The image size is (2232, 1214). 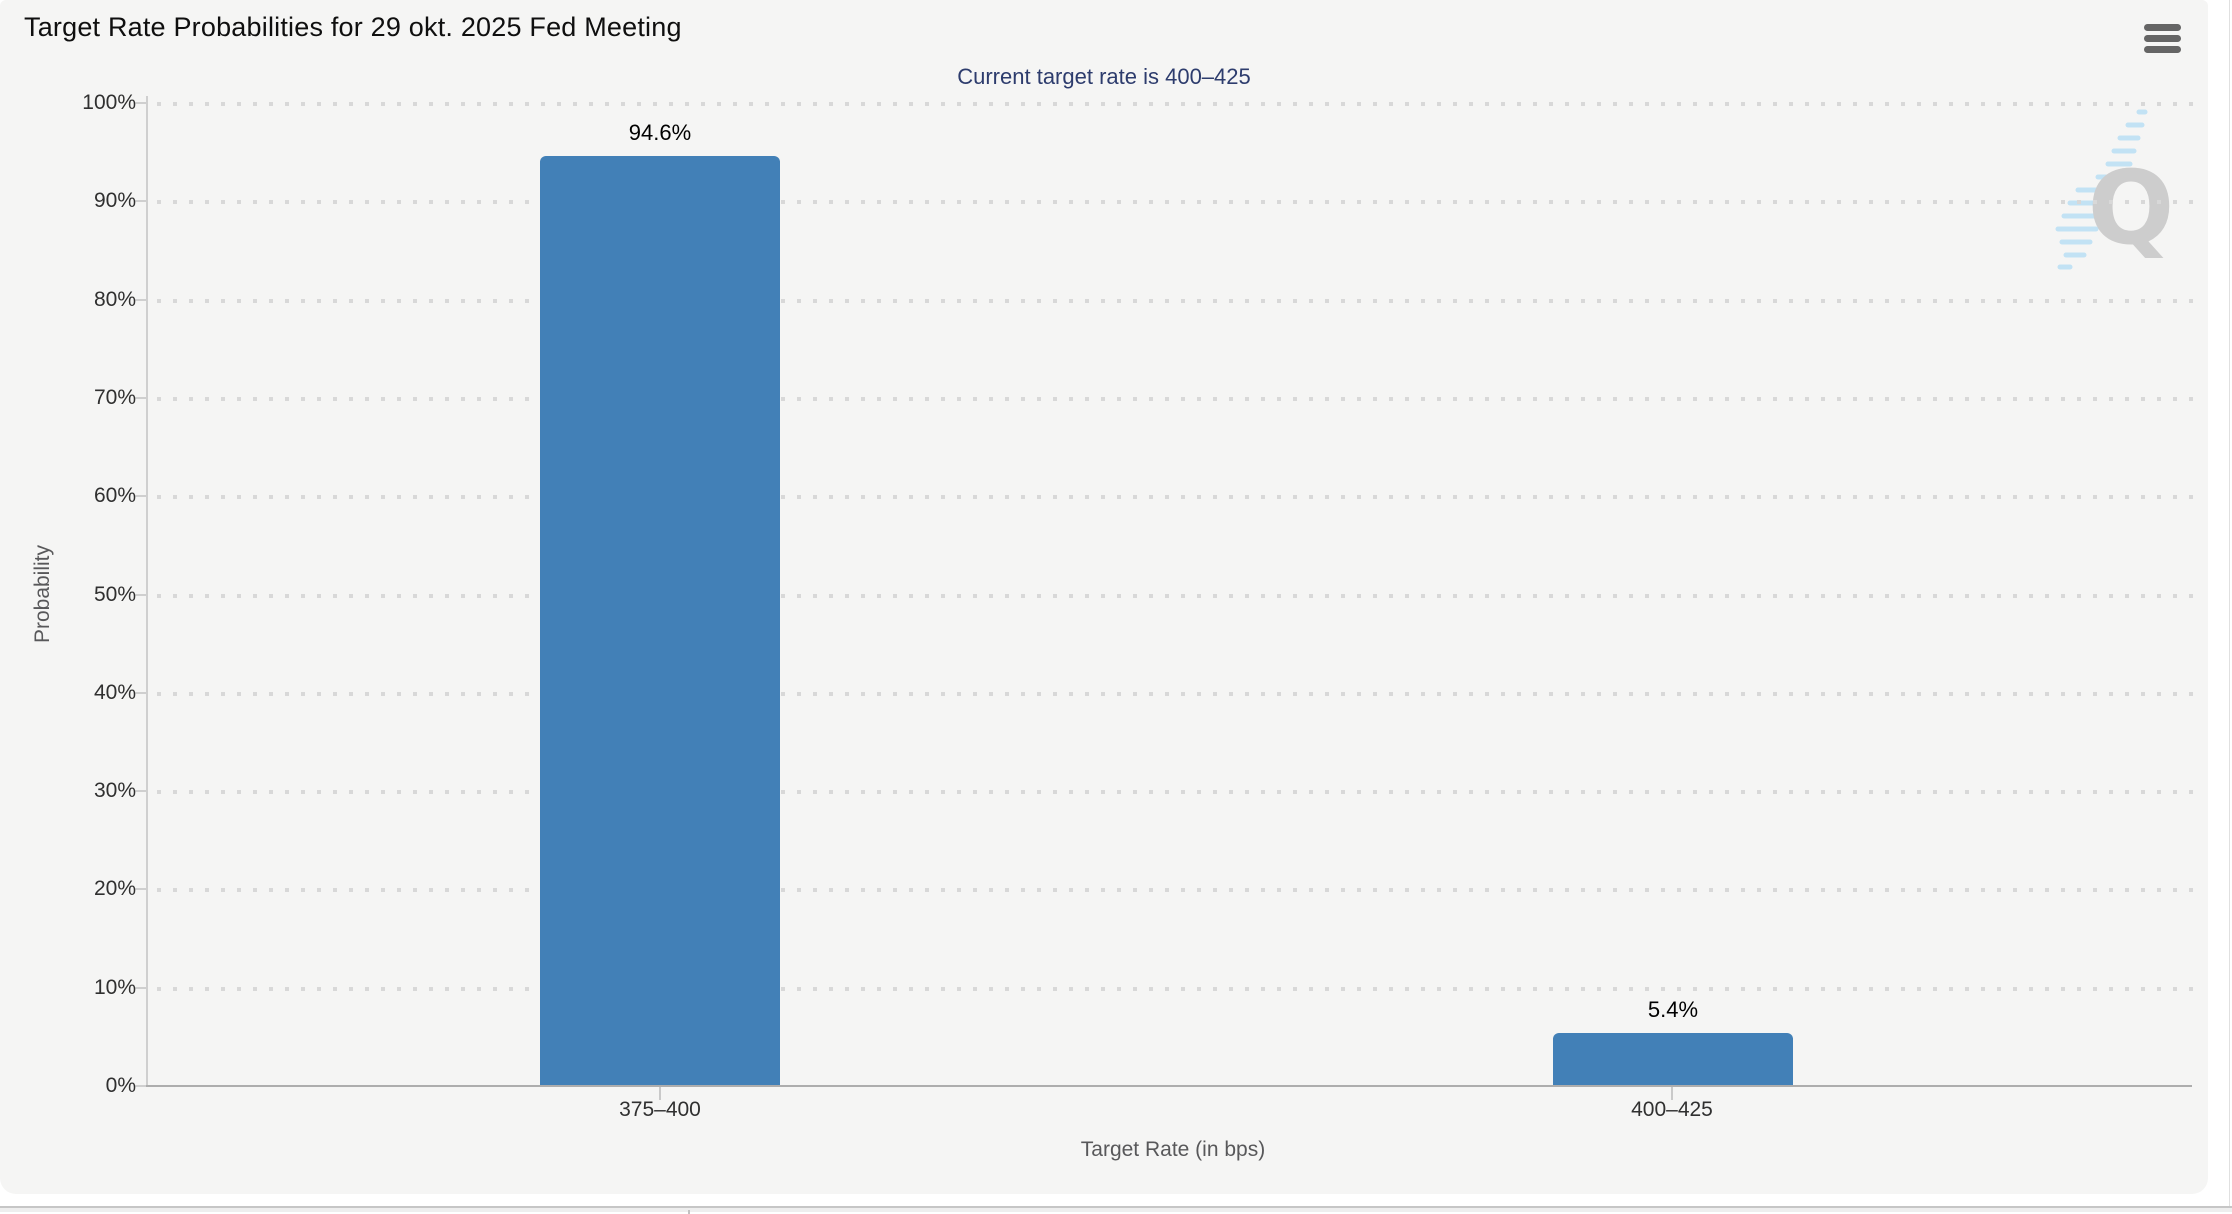 What do you see at coordinates (660, 1109) in the screenshot?
I see `x-tick-label: 375–400` at bounding box center [660, 1109].